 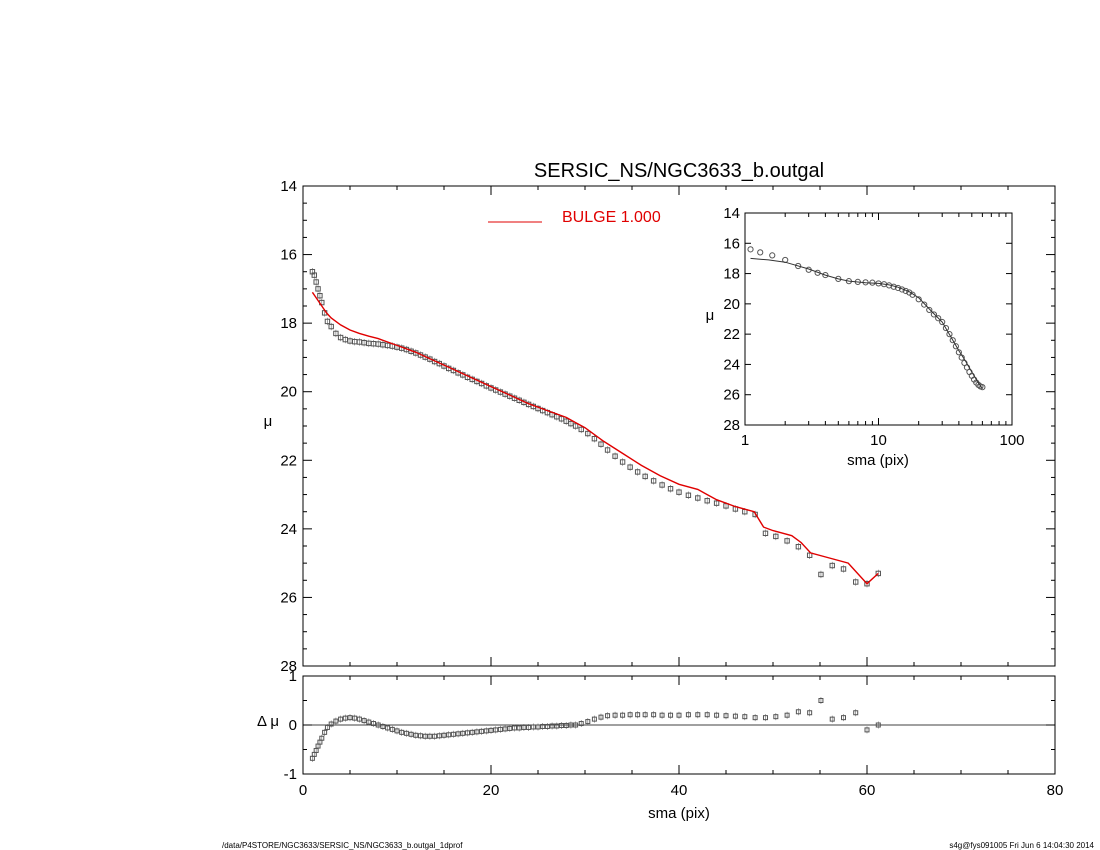 I want to click on inset-x-tick-label-0: 1, so click(x=745, y=440).